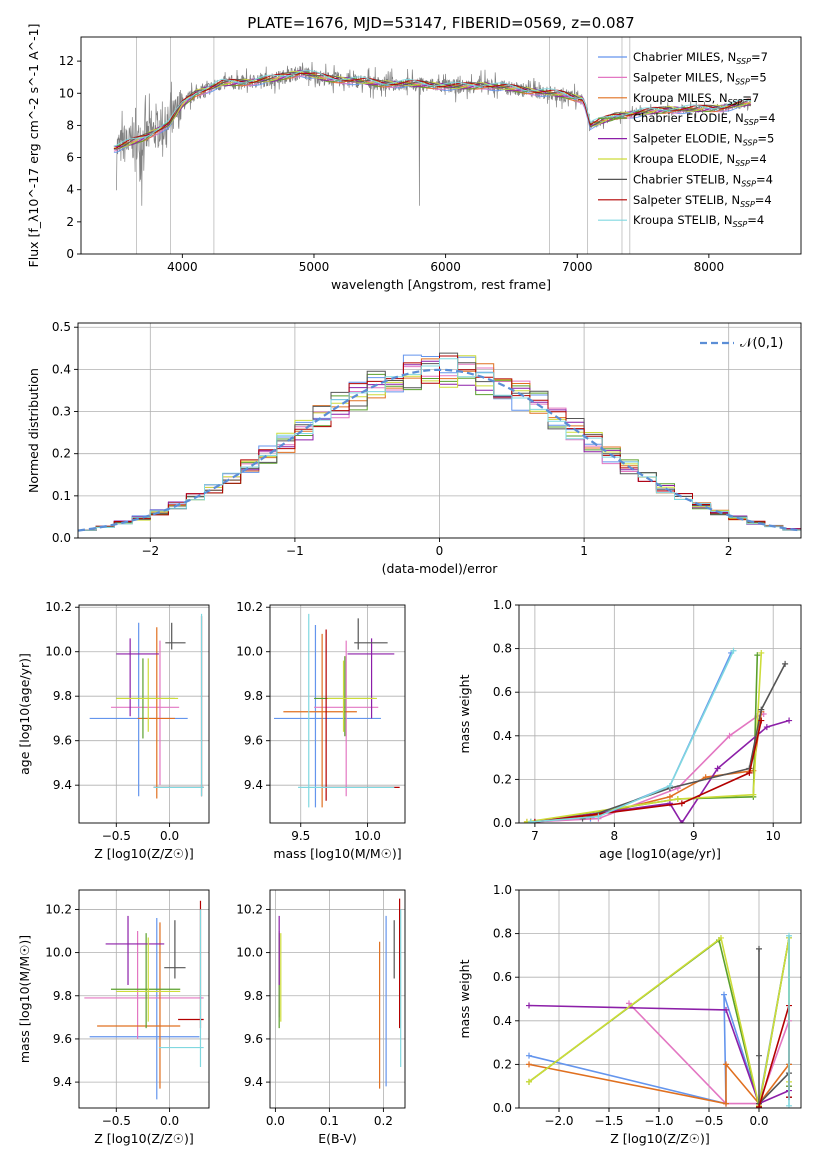  Describe the element at coordinates (253, 996) in the screenshot. I see `y-tick-label: 9.8` at that location.